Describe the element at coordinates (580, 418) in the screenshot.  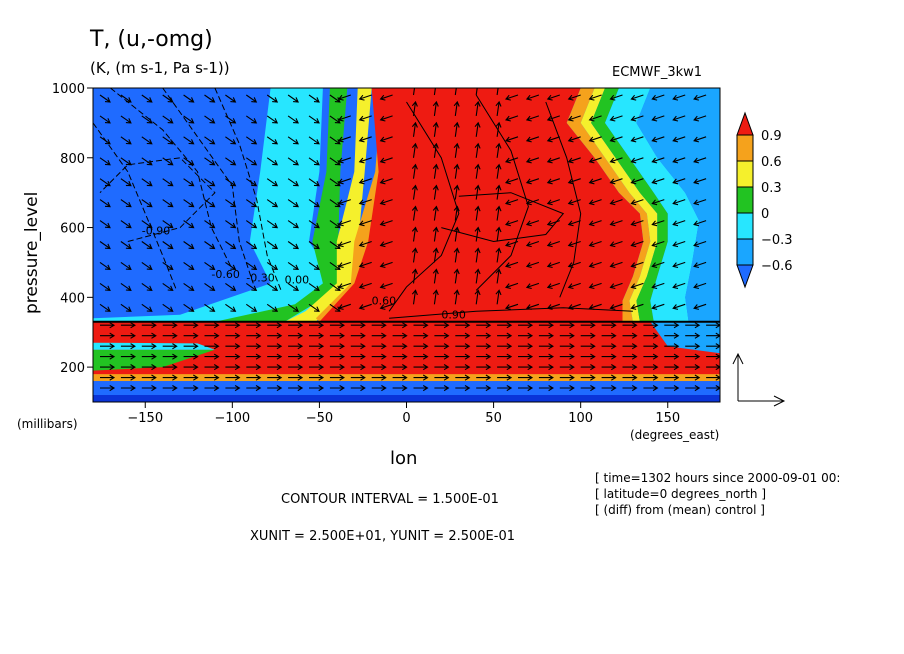
I see `x-tick-label-5: 100` at that location.